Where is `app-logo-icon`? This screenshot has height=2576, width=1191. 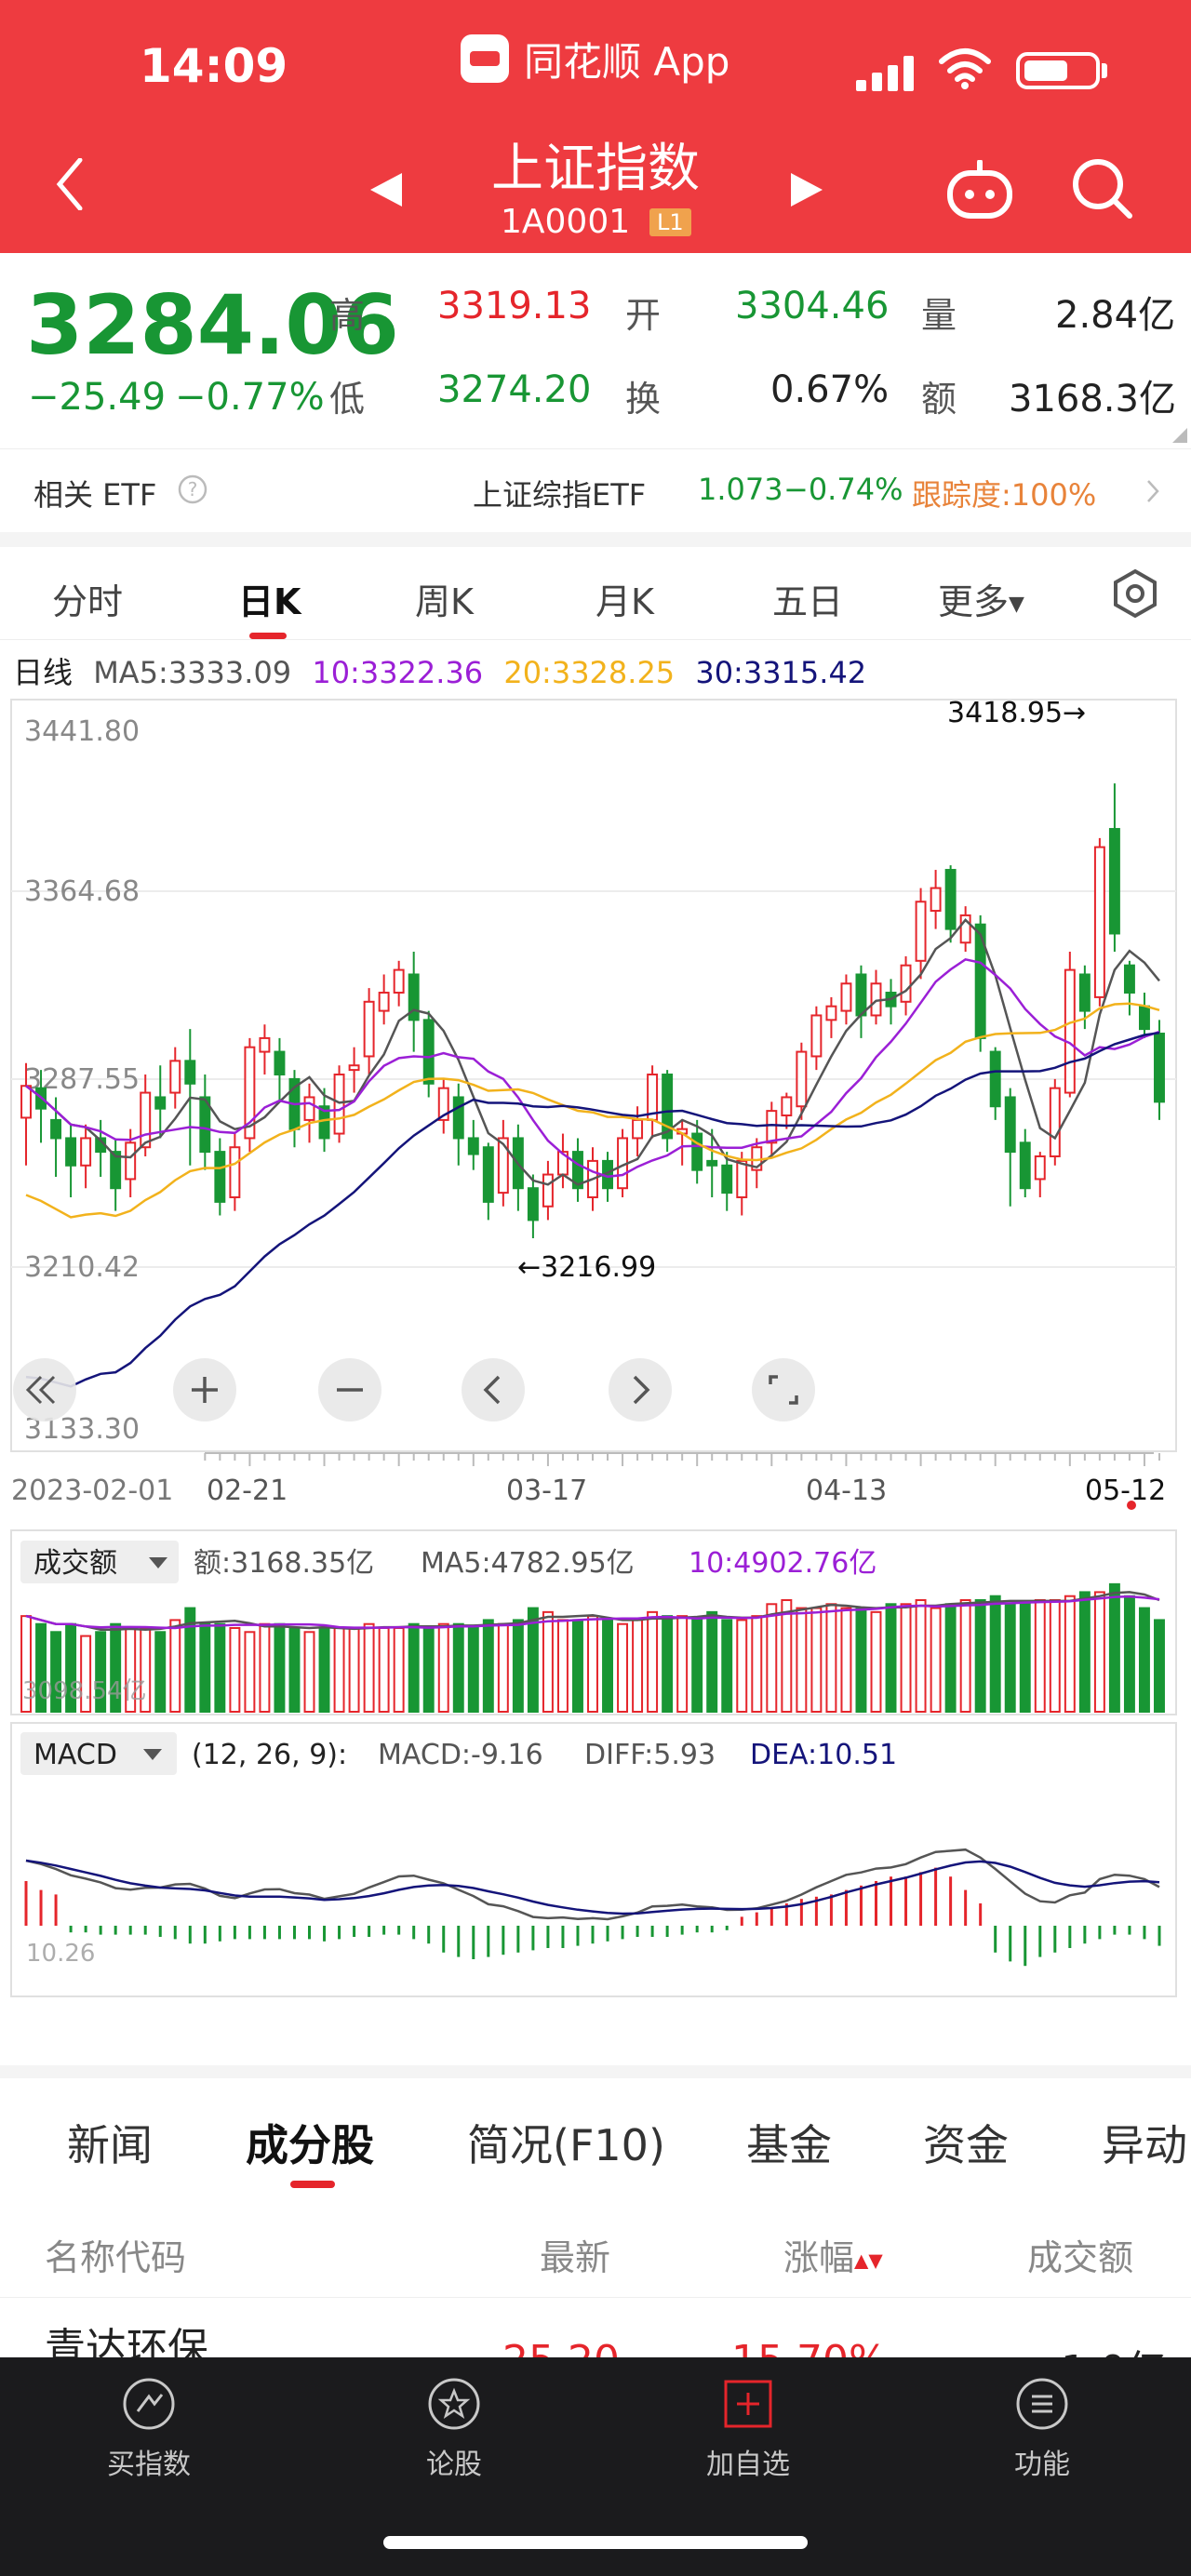
app-logo-icon is located at coordinates (485, 58).